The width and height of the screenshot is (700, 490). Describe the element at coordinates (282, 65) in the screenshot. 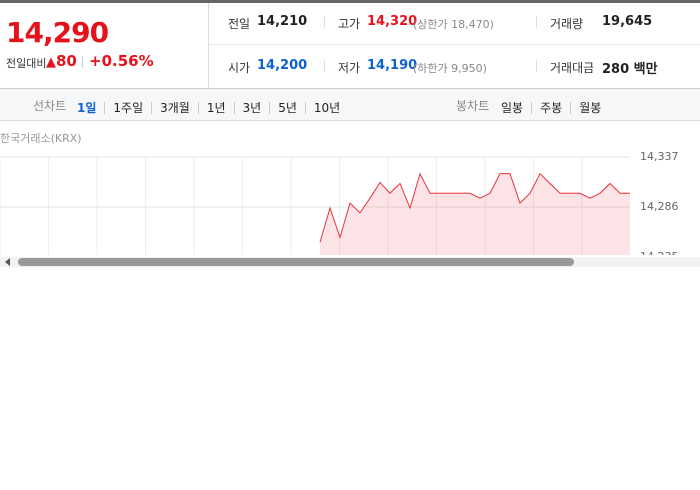

I see `stat-value: 14,200` at that location.